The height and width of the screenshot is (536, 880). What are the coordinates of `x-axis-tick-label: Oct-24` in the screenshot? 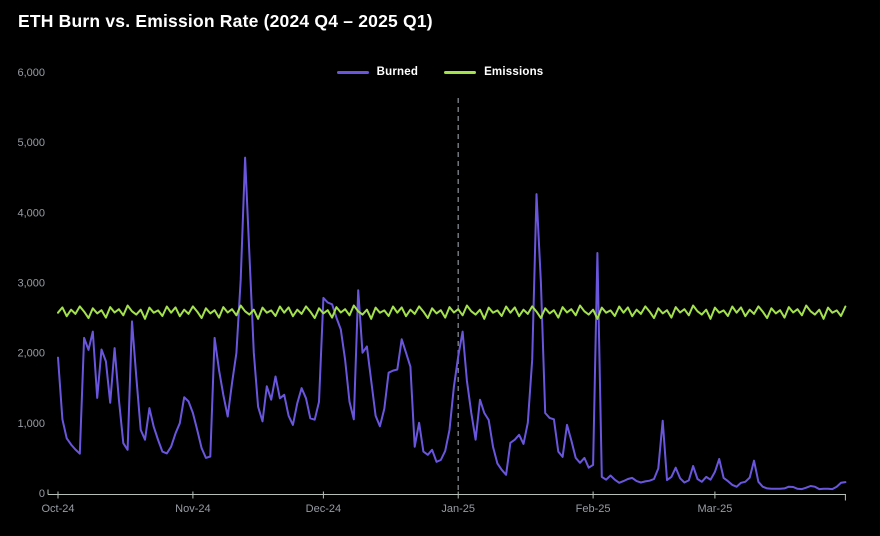 It's located at (57, 509).